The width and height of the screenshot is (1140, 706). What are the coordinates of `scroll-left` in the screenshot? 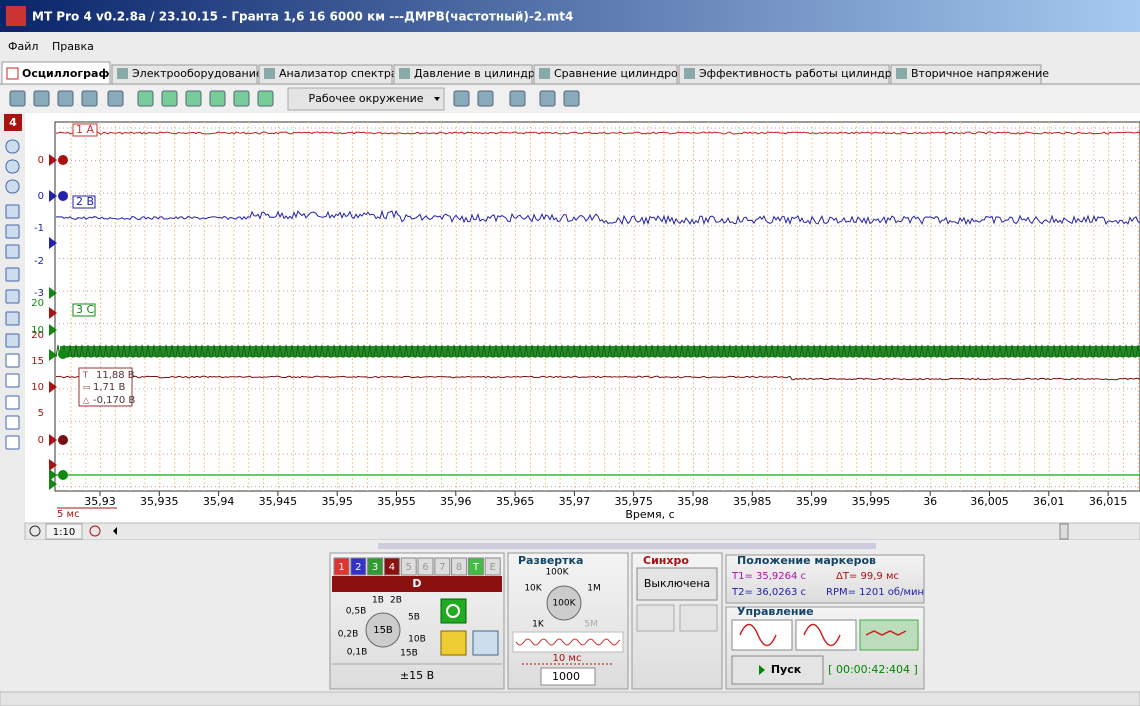 It's located at (115, 531).